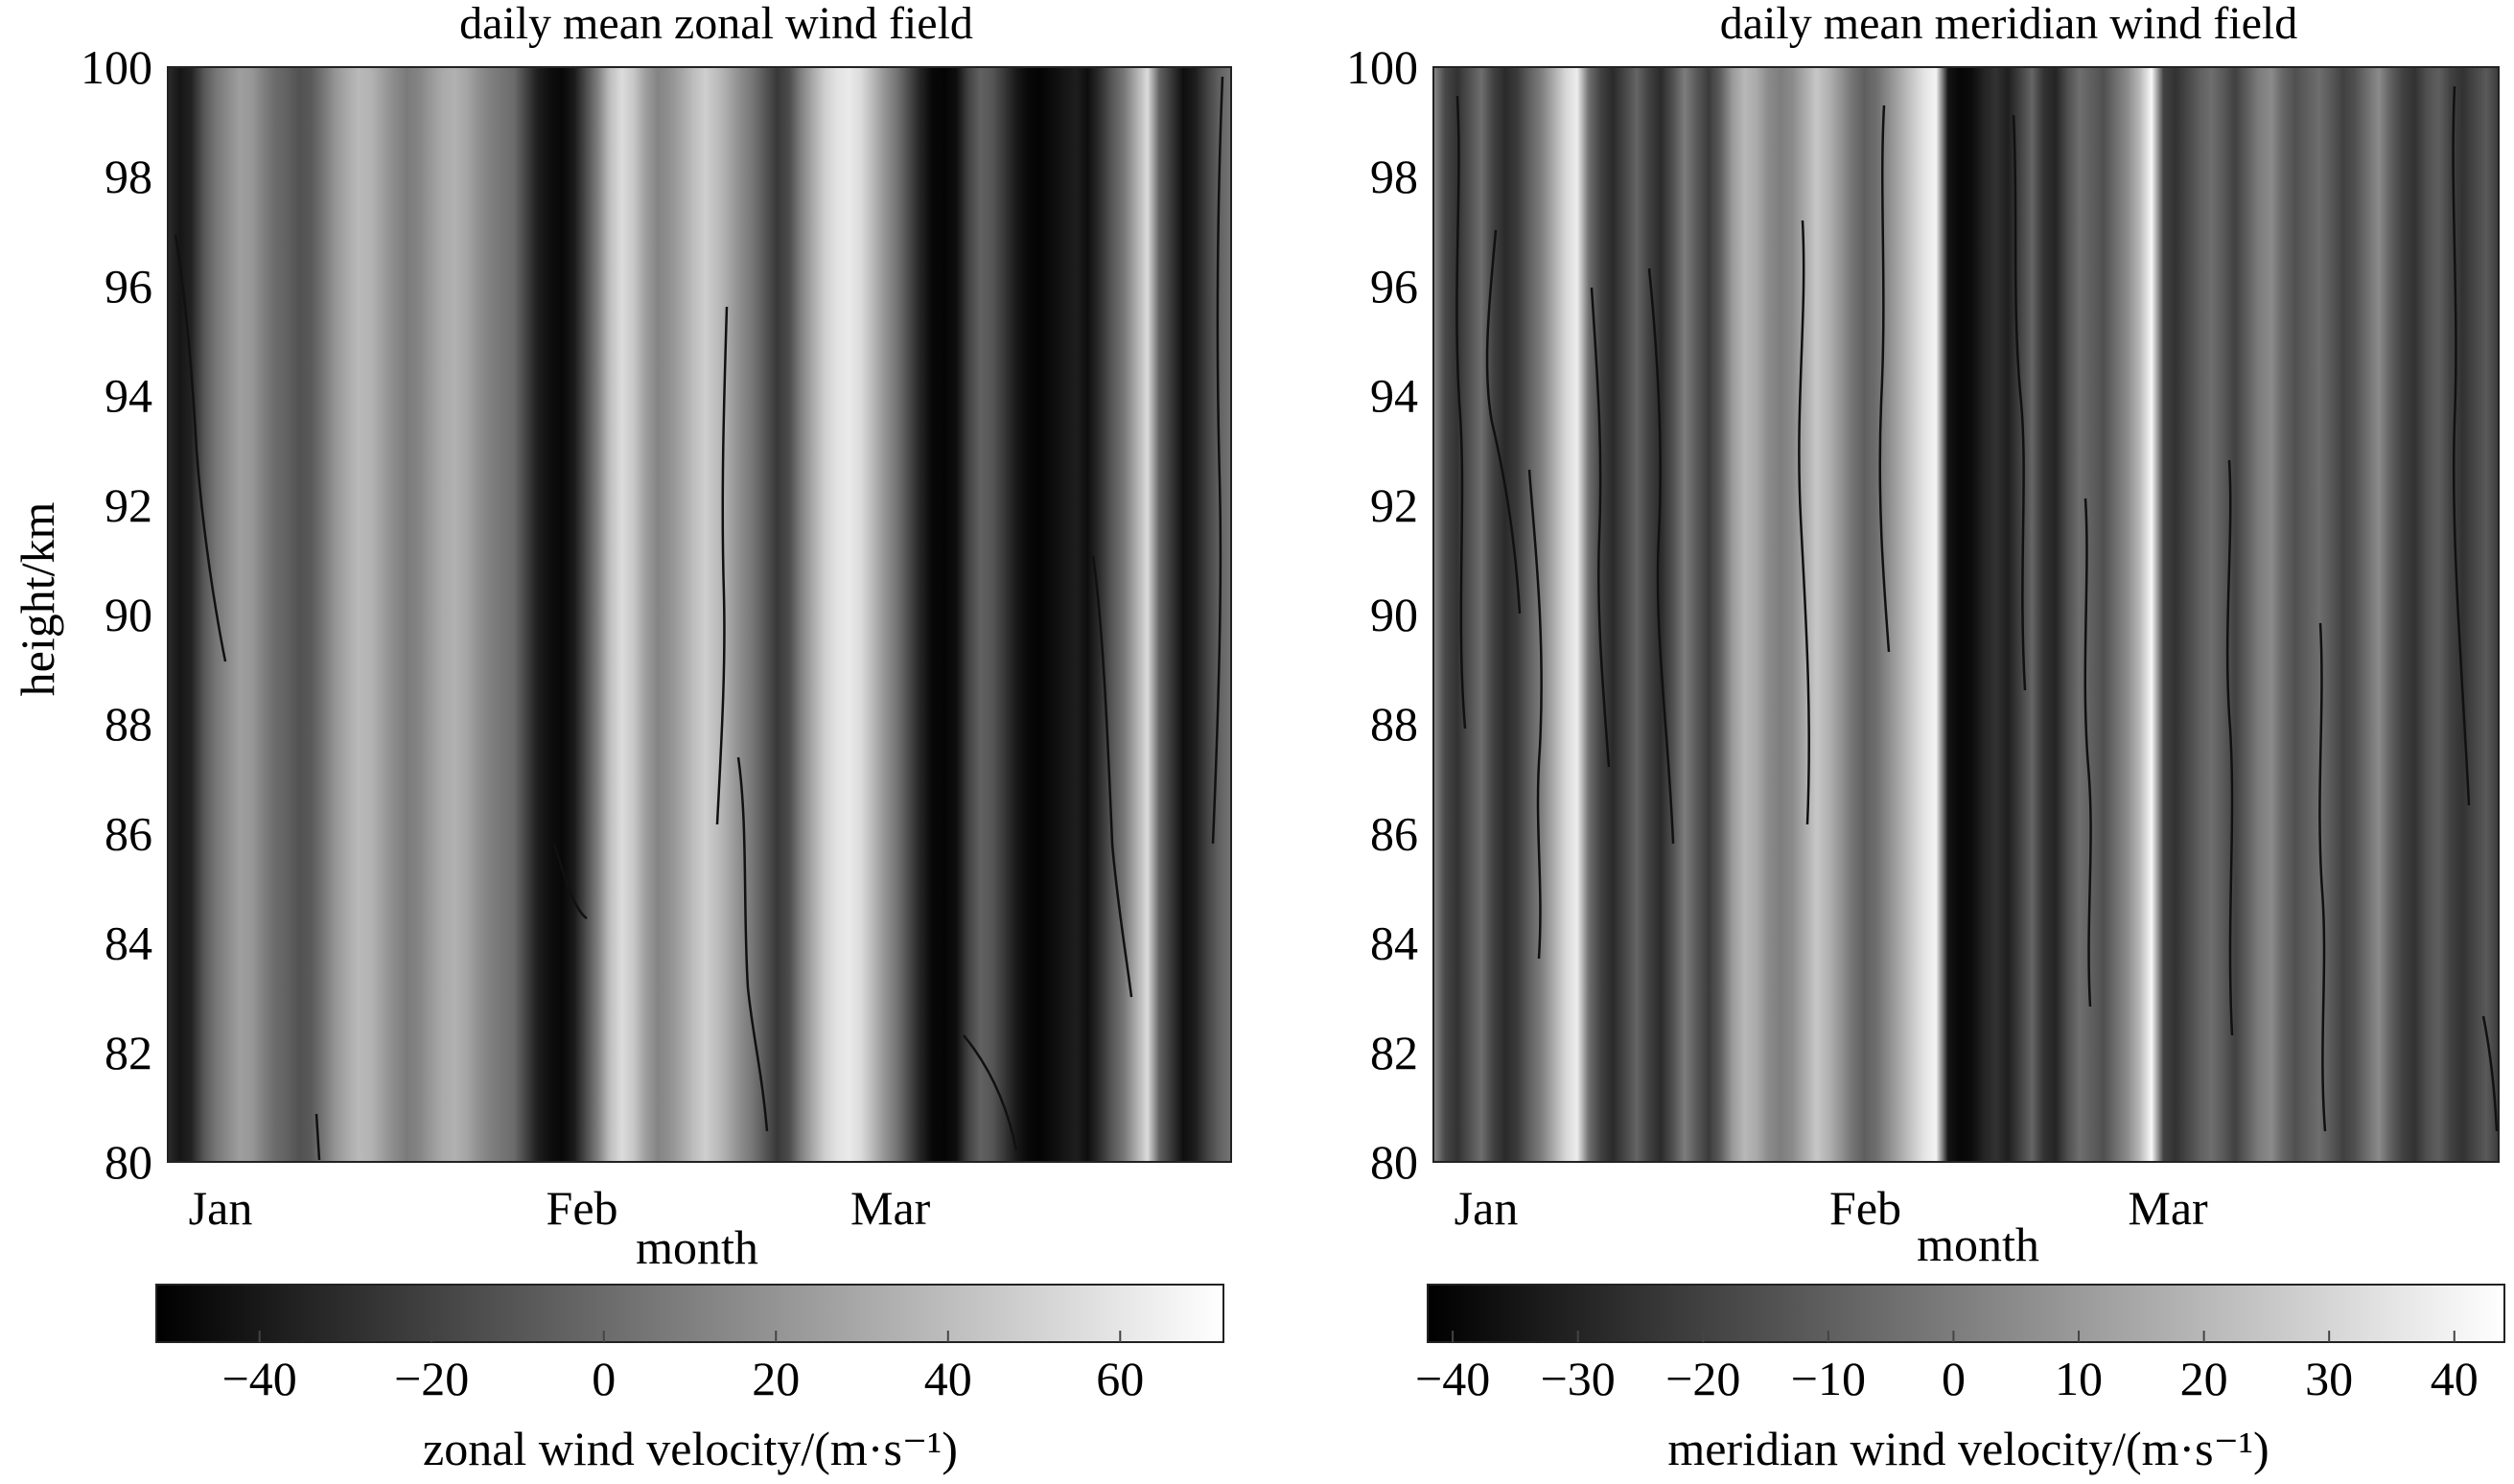 This screenshot has height=1484, width=2514. I want to click on meridian-colorbar-tick-label: 0, so click(1954, 1379).